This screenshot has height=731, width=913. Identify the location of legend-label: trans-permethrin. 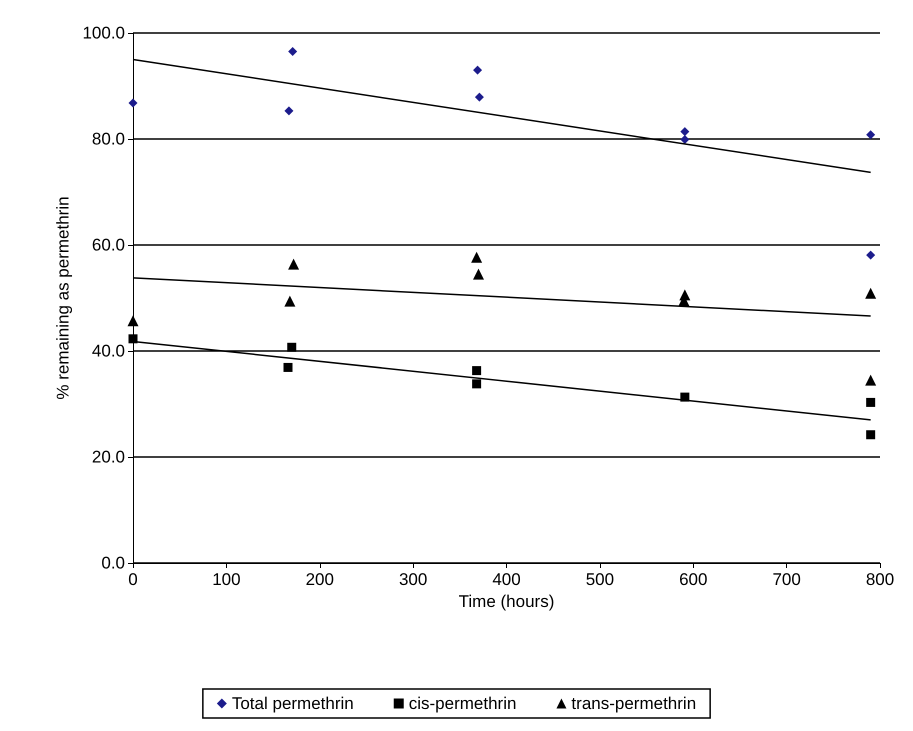
(633, 703).